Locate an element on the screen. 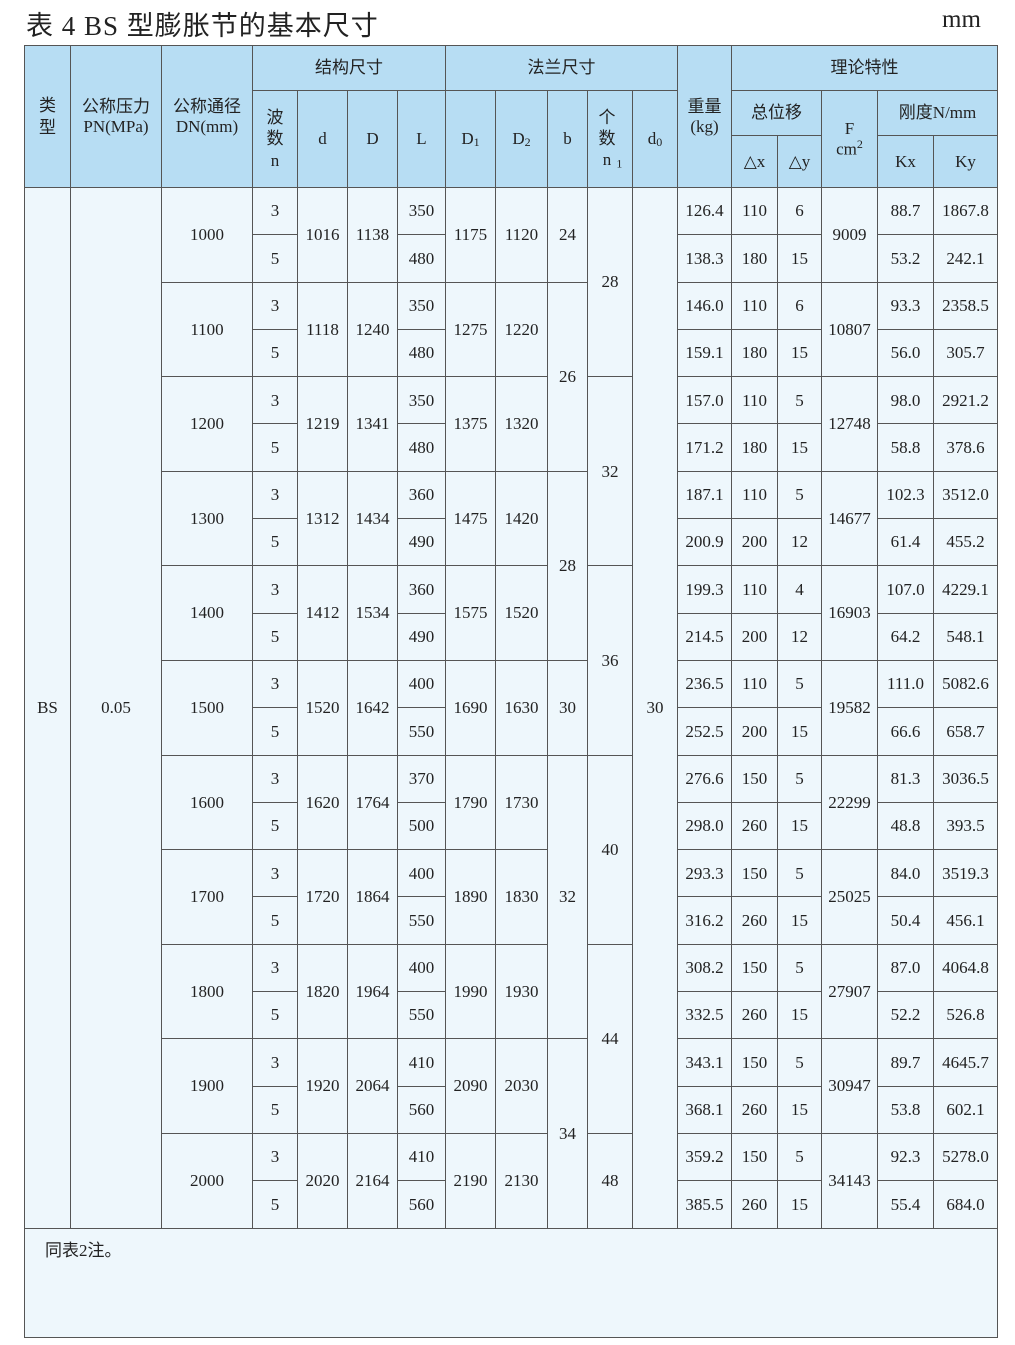 Image resolution: width=1015 pixels, height=1345 pixels. dn-cell: 1900 is located at coordinates (207, 1086).